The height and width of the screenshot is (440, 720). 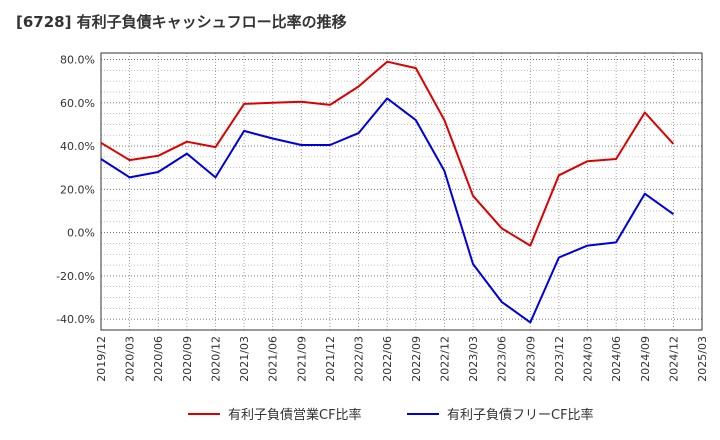 I want to click on x-tick-label: 2021/12, so click(x=330, y=359).